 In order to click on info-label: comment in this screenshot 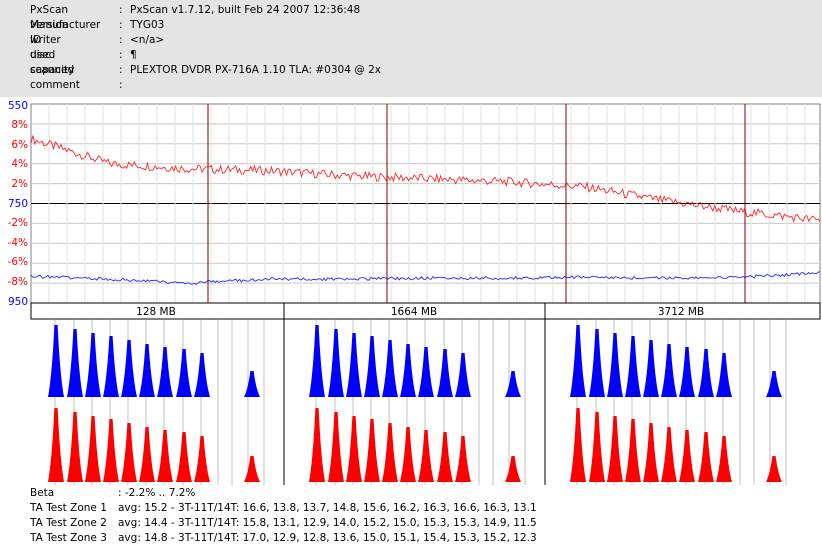, I will do `click(55, 85)`.